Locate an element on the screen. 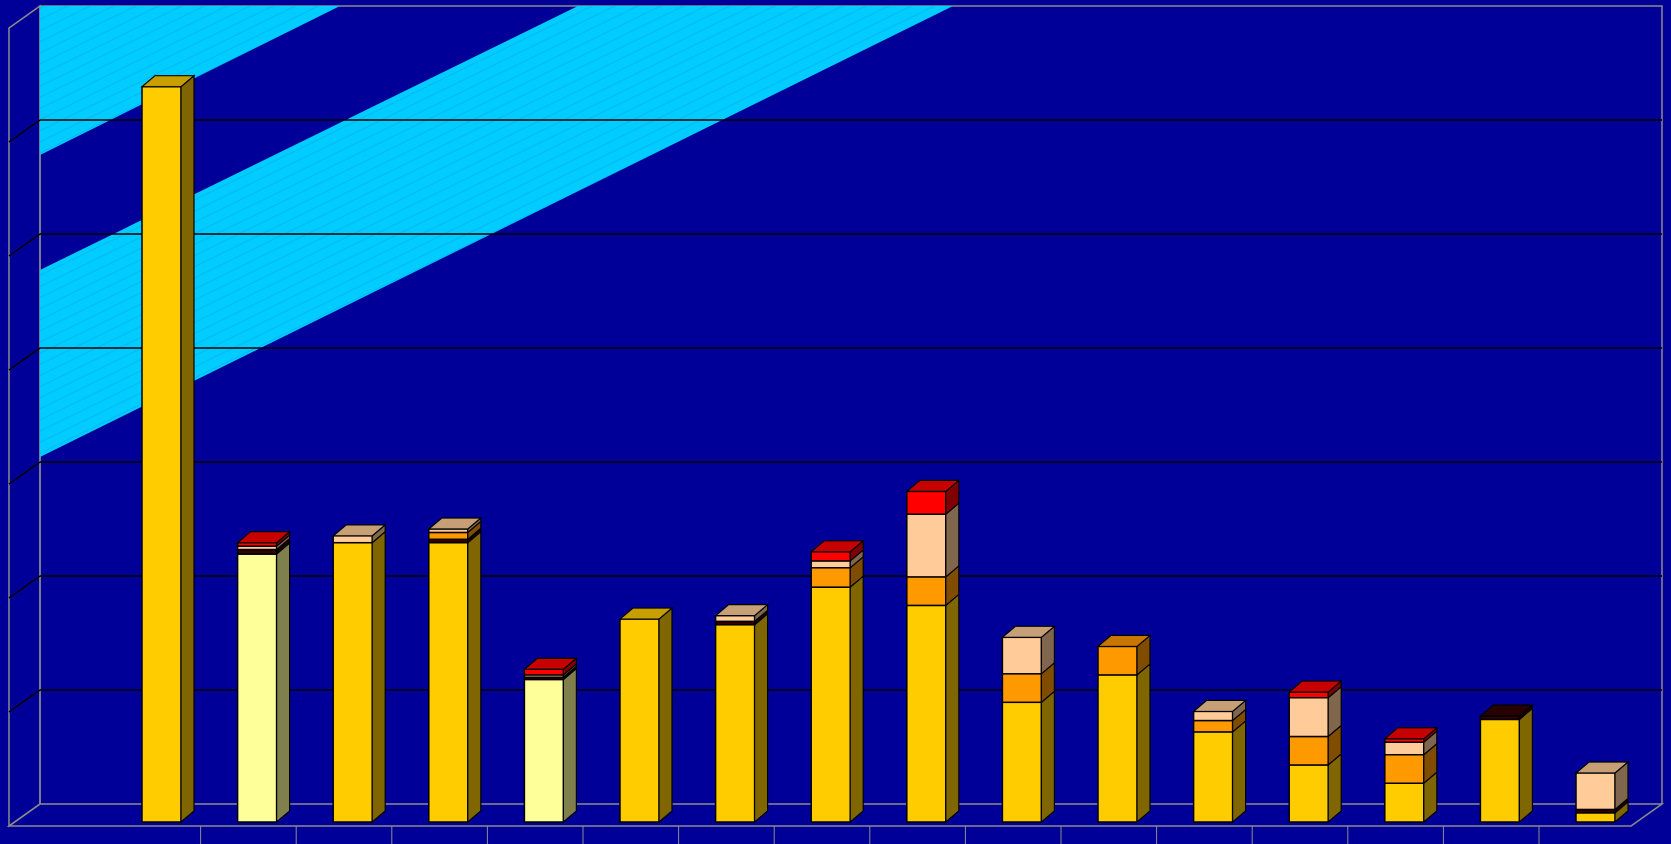  x-axis is located at coordinates (870, 835).